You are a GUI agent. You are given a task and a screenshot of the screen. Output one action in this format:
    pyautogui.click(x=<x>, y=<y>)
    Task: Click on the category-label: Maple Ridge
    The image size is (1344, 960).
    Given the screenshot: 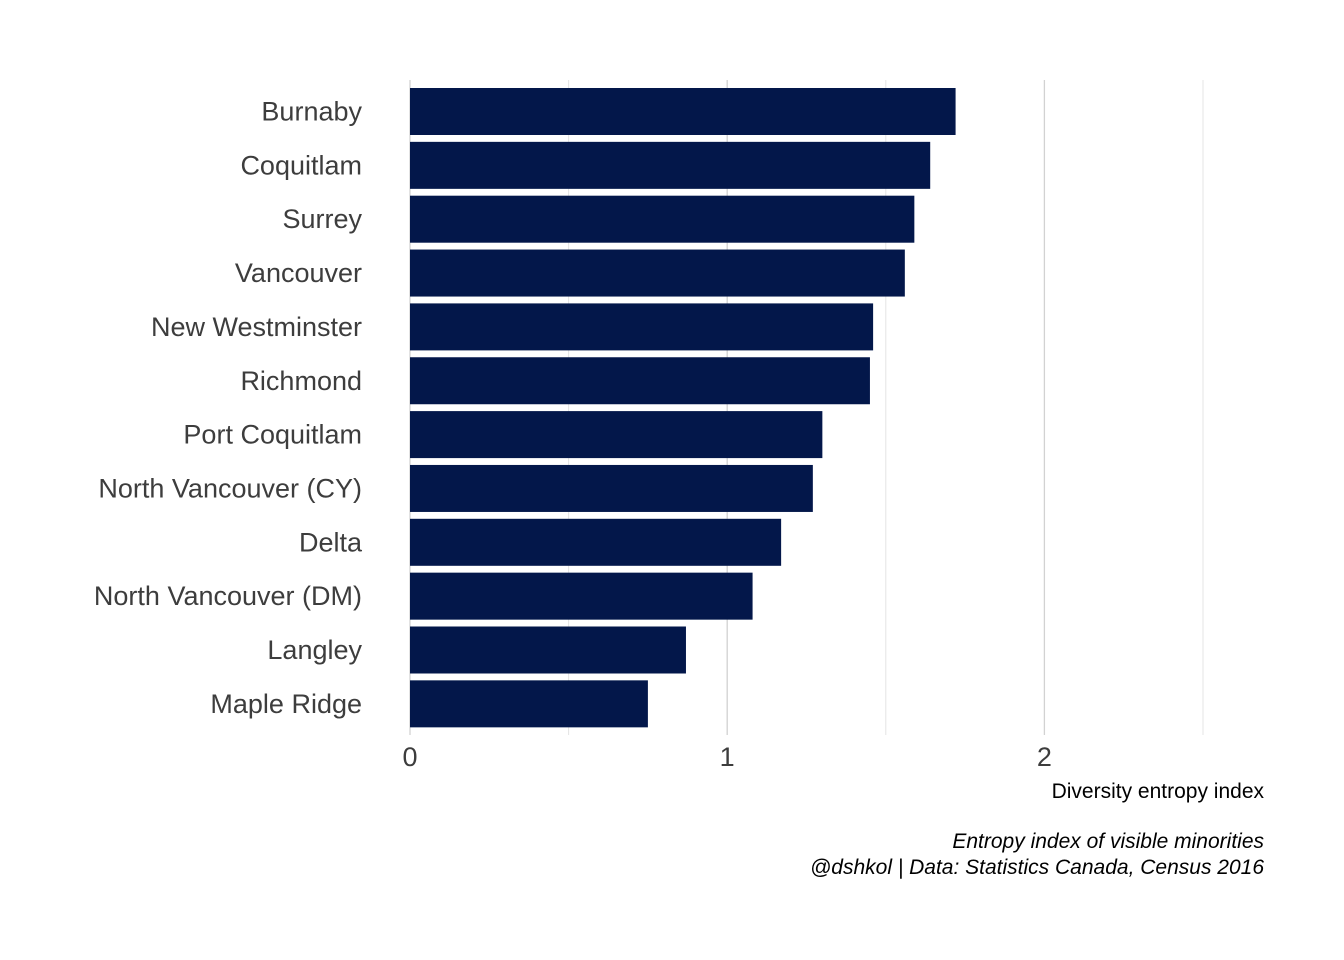 What is the action you would take?
    pyautogui.click(x=286, y=704)
    